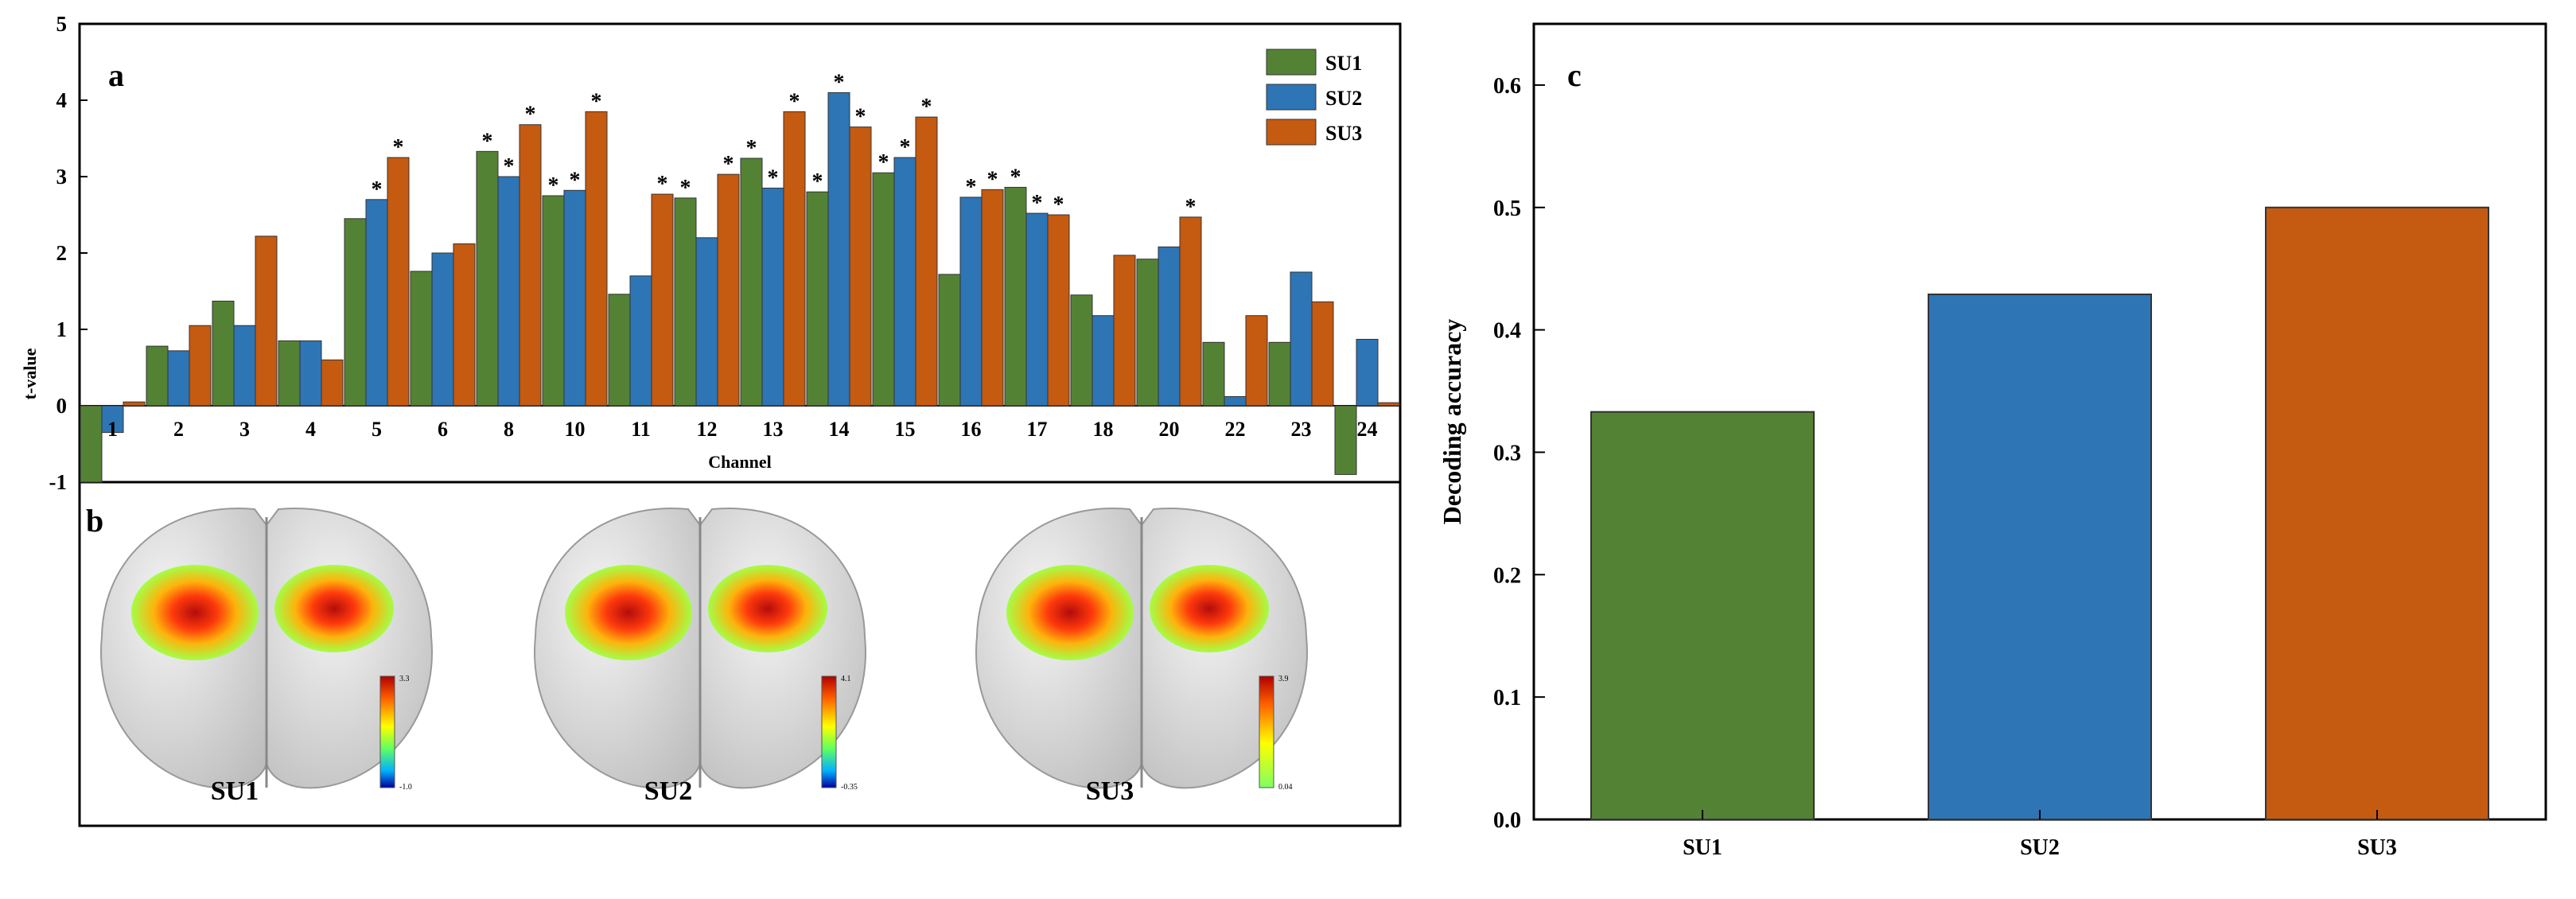  Describe the element at coordinates (201, 366) in the screenshot. I see `bar-su3-ch2` at that location.